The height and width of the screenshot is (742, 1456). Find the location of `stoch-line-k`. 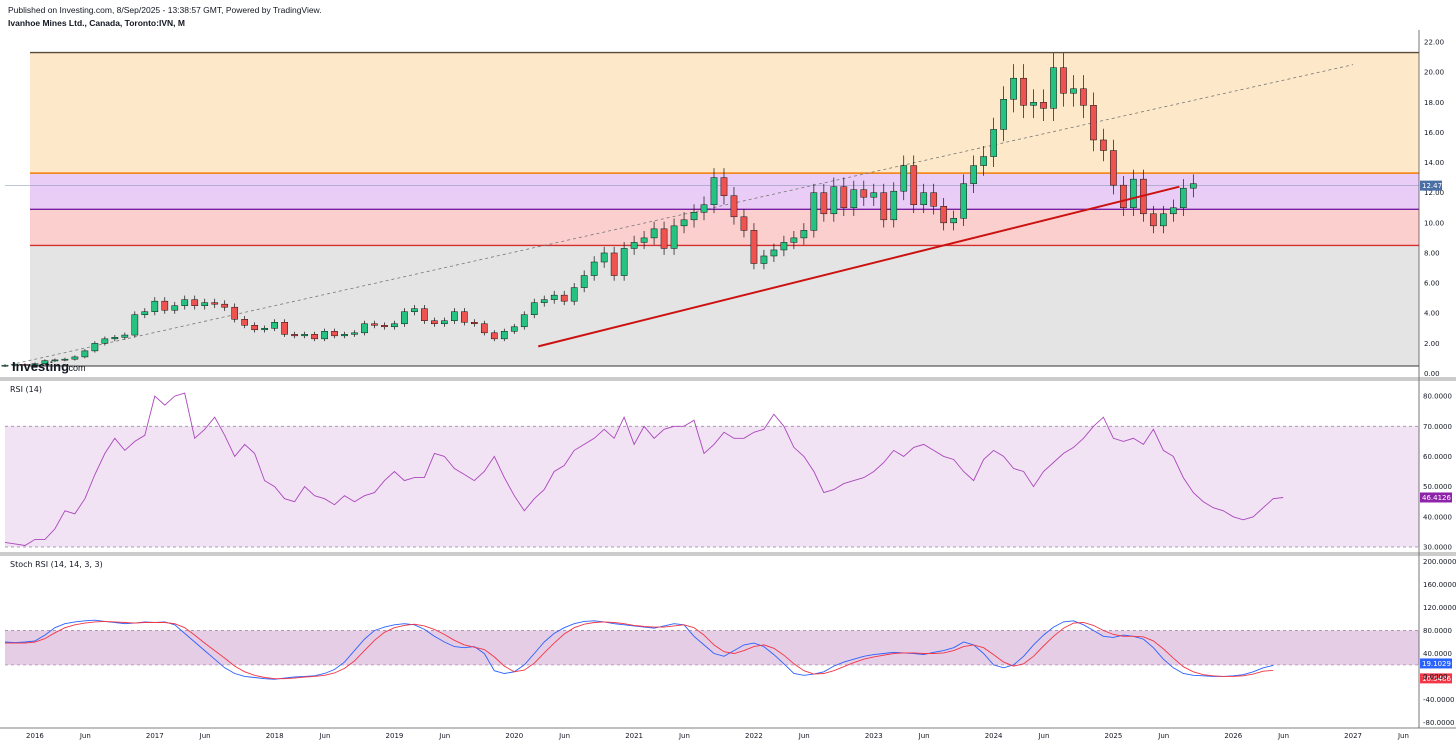

stoch-line-k is located at coordinates (639, 649).